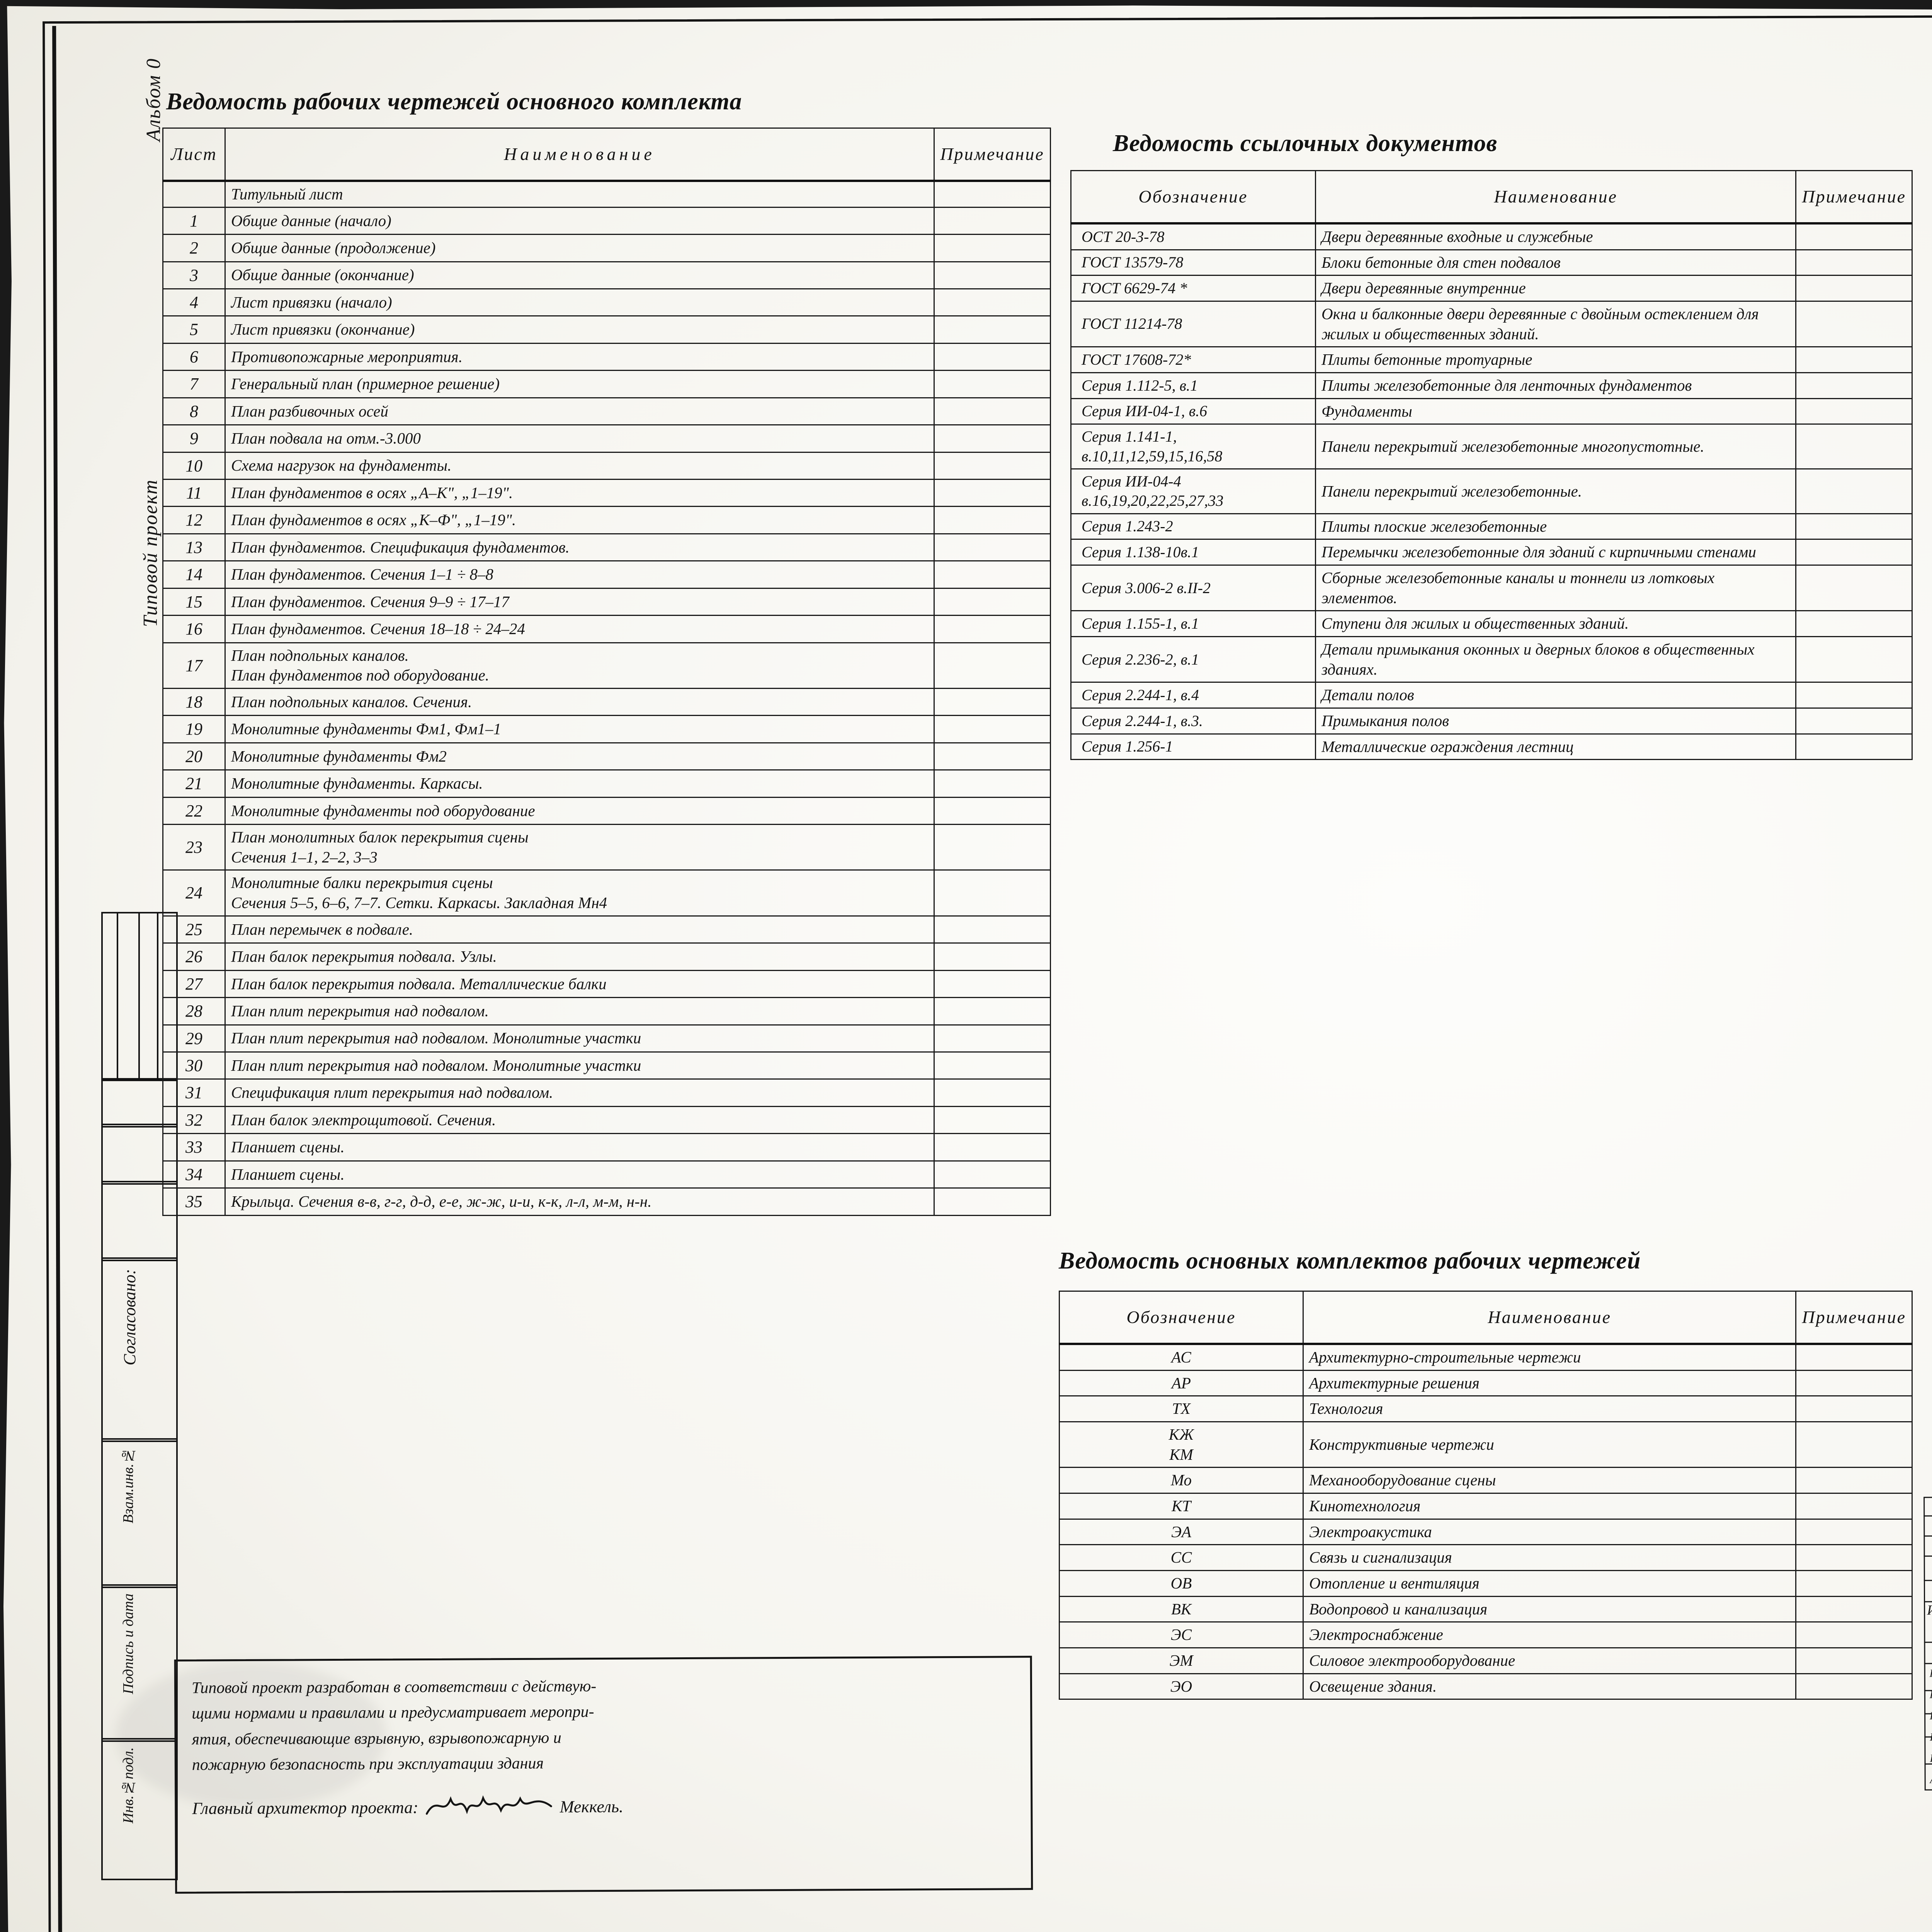 Image resolution: width=1932 pixels, height=1932 pixels. What do you see at coordinates (1182, 1481) in the screenshot?
I see `cell-designation: Мо` at bounding box center [1182, 1481].